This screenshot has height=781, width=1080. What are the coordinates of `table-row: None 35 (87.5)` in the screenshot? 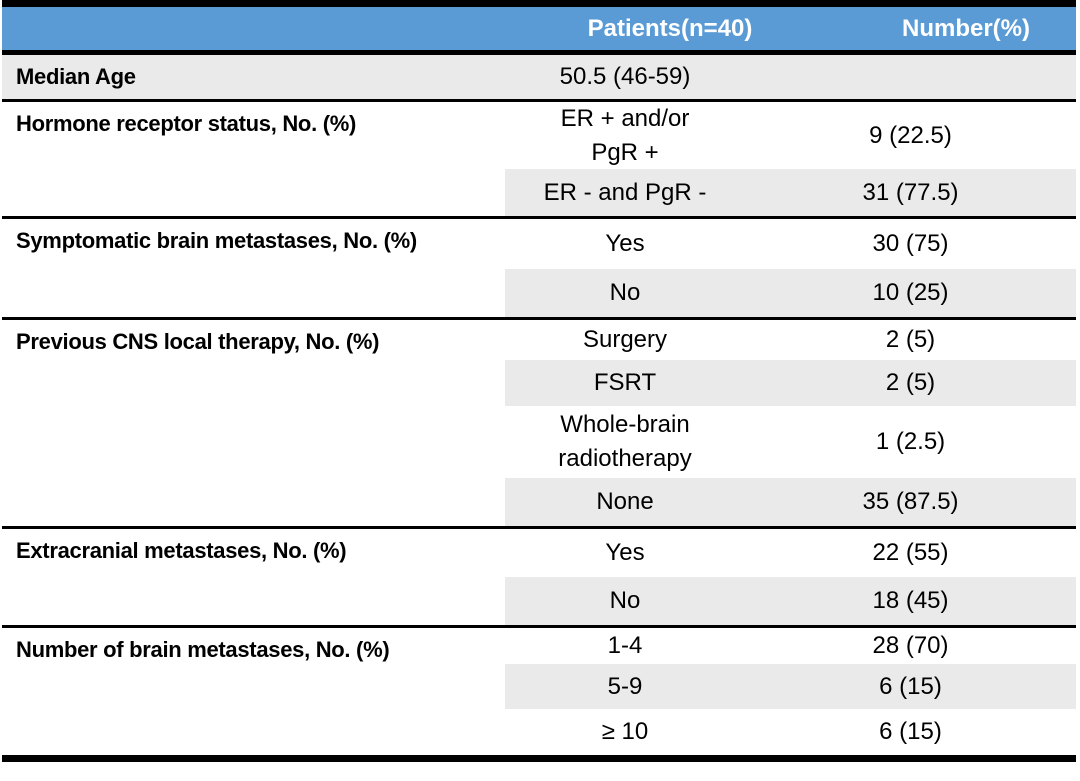 It's located at (790, 502).